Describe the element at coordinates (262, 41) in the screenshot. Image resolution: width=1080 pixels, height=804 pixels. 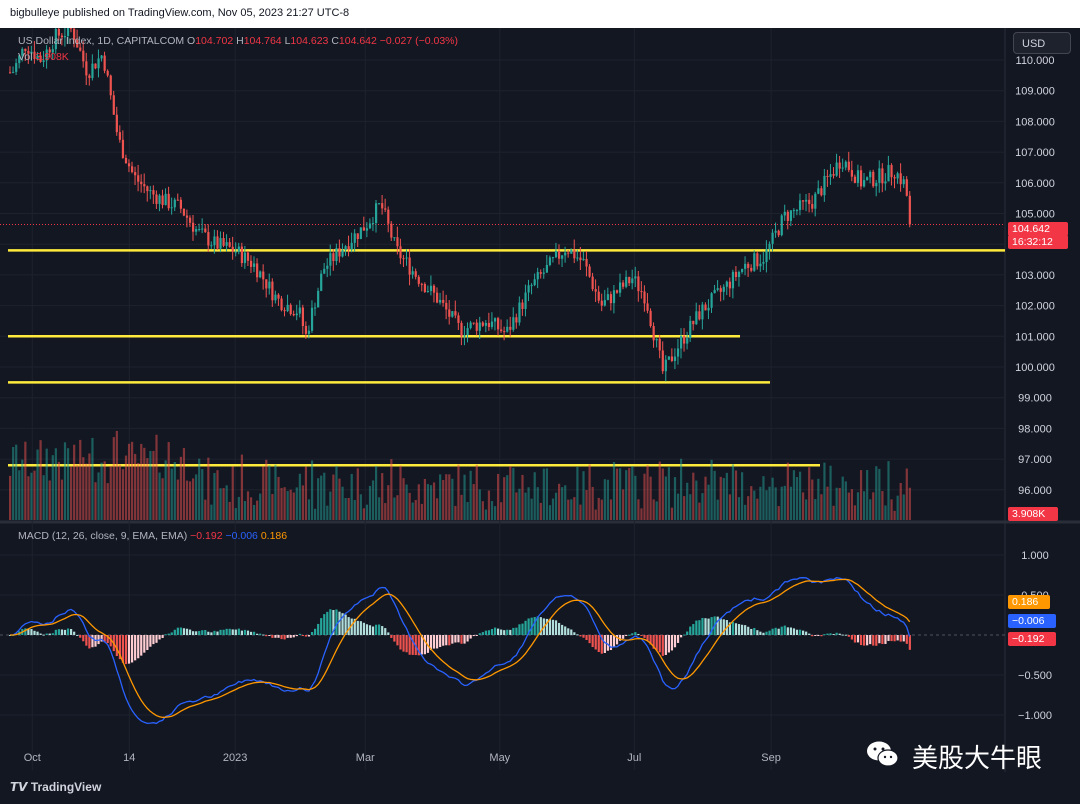
I see `high-value: 104.764` at that location.